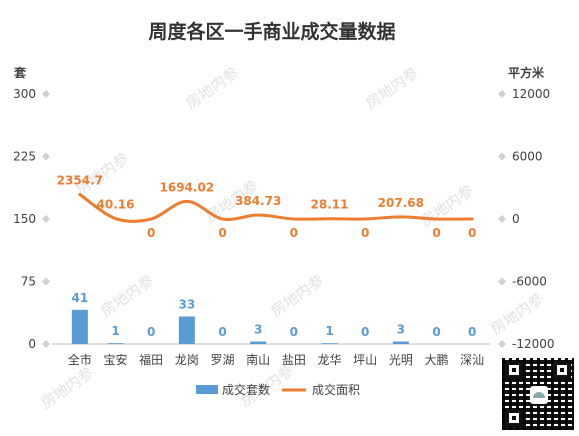 The height and width of the screenshot is (436, 579). What do you see at coordinates (531, 94) in the screenshot?
I see `right-tick-label: 12000` at bounding box center [531, 94].